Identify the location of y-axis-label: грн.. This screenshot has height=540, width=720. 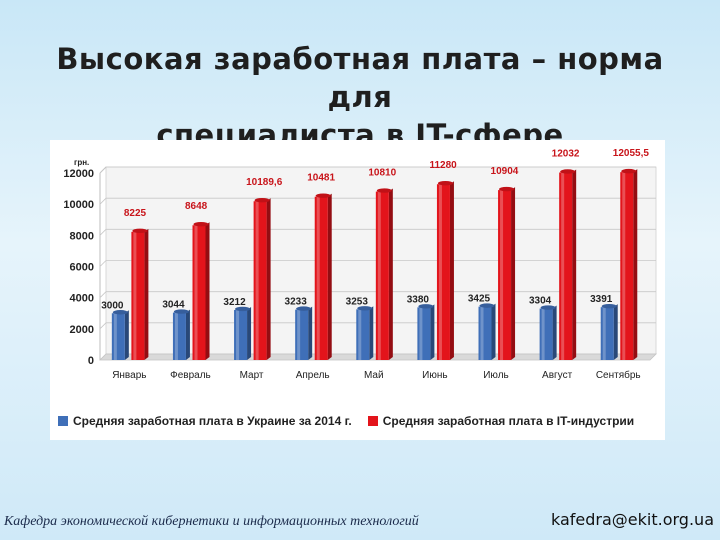
(81, 162).